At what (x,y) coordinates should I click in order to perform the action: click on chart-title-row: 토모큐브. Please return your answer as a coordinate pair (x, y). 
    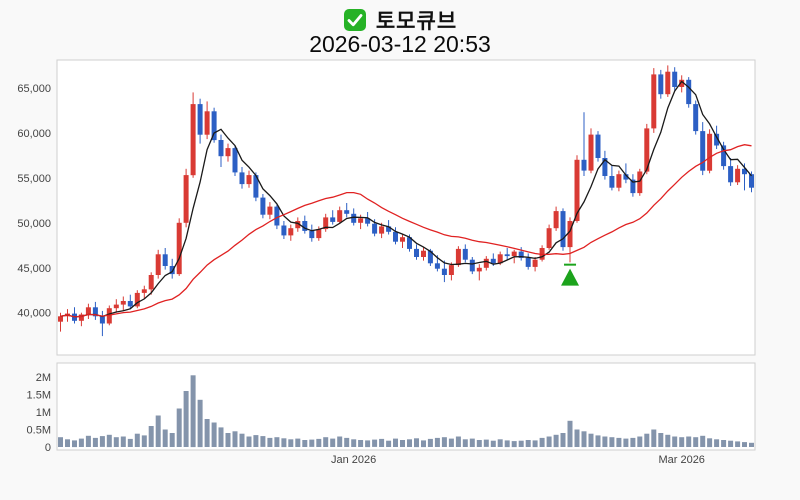
    Looking at the image, I should click on (400, 20).